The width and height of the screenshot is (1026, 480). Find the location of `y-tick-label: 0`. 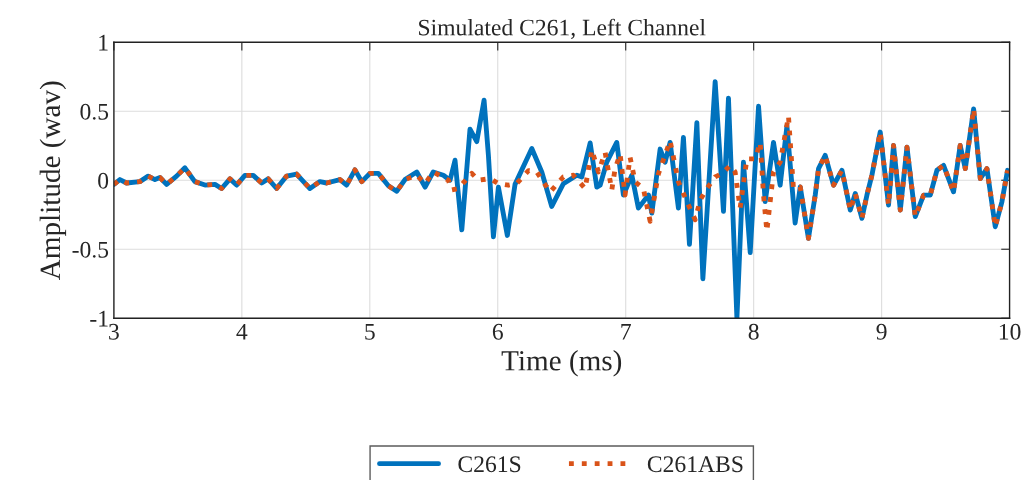

y-tick-label: 0 is located at coordinates (103, 180).